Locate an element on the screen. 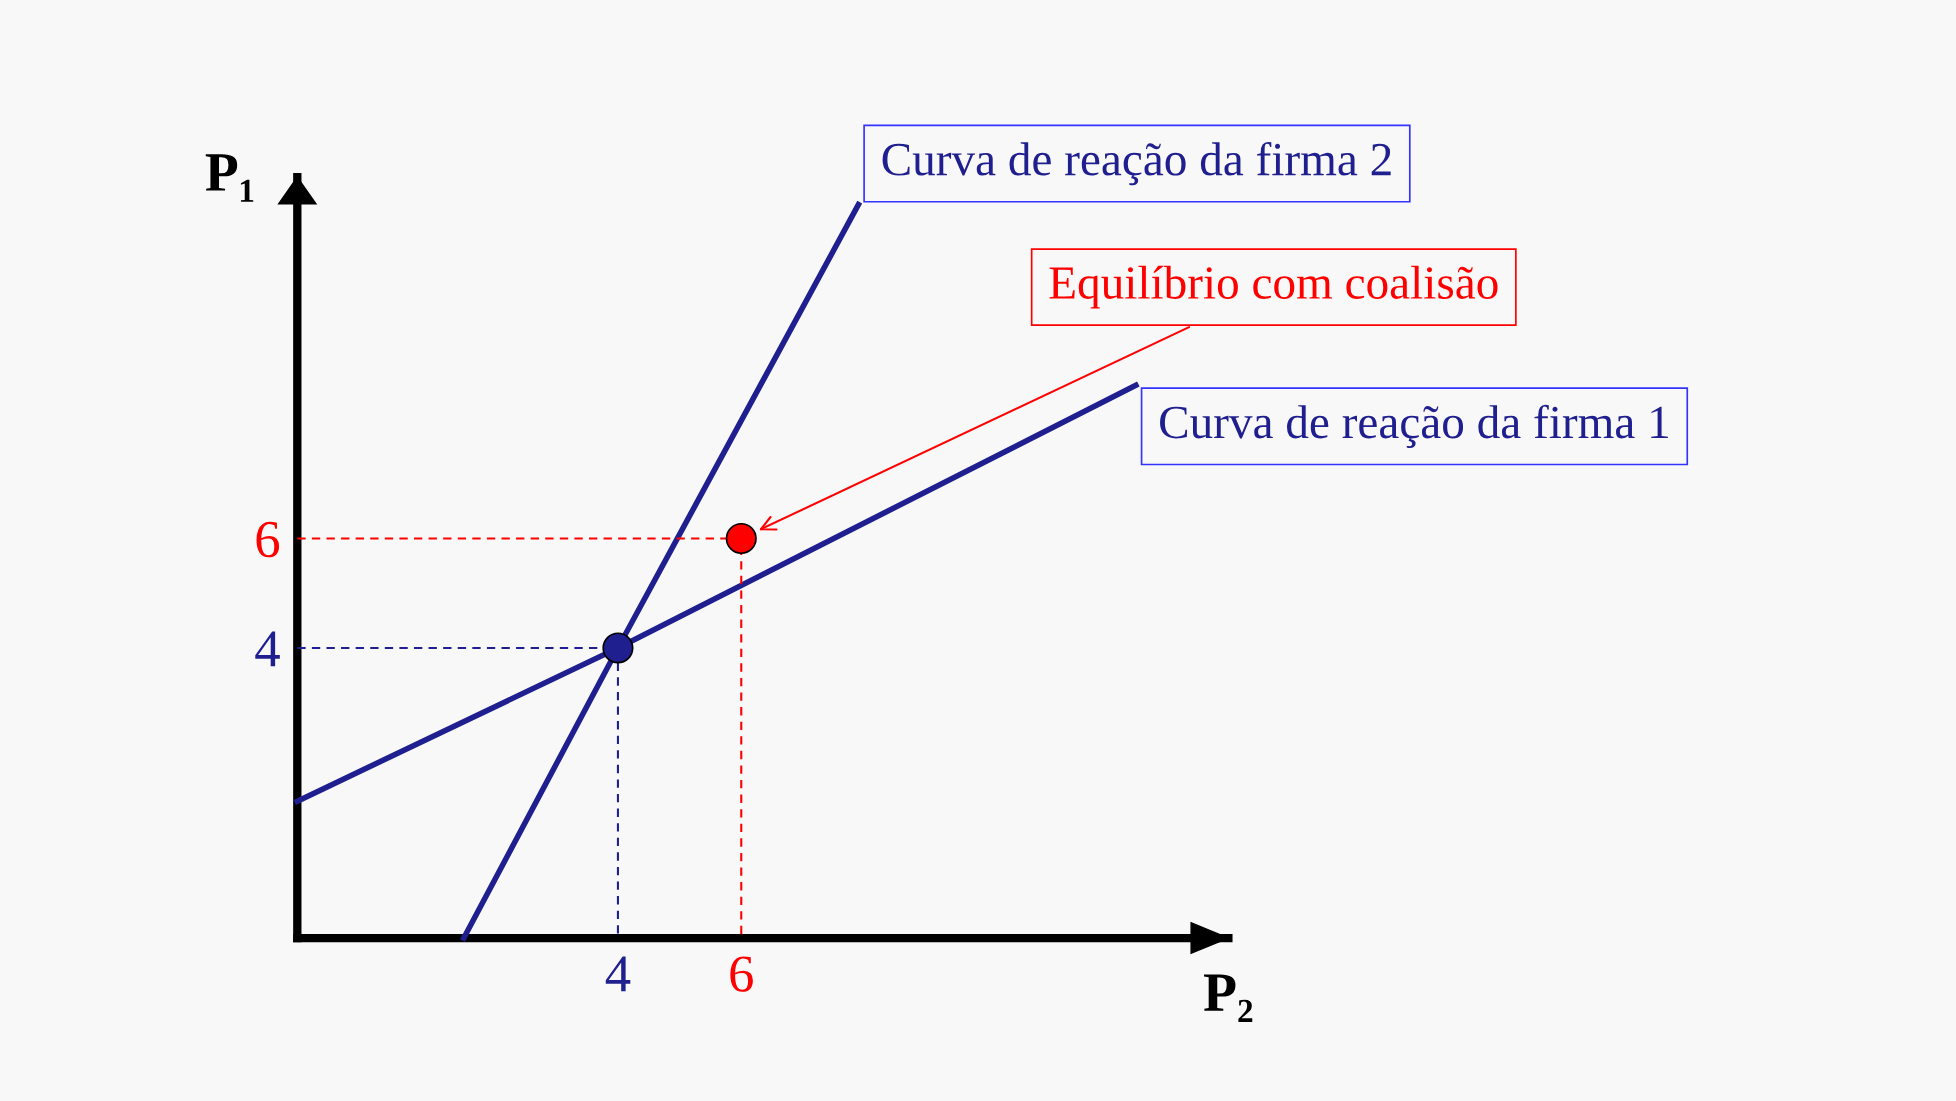 This screenshot has height=1101, width=1956. y-axis-title: P₁ is located at coordinates (229, 178).